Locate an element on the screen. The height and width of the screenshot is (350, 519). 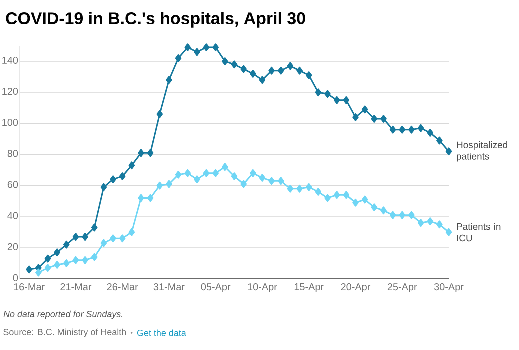
y-tick-label: 80 is located at coordinates (13, 154).